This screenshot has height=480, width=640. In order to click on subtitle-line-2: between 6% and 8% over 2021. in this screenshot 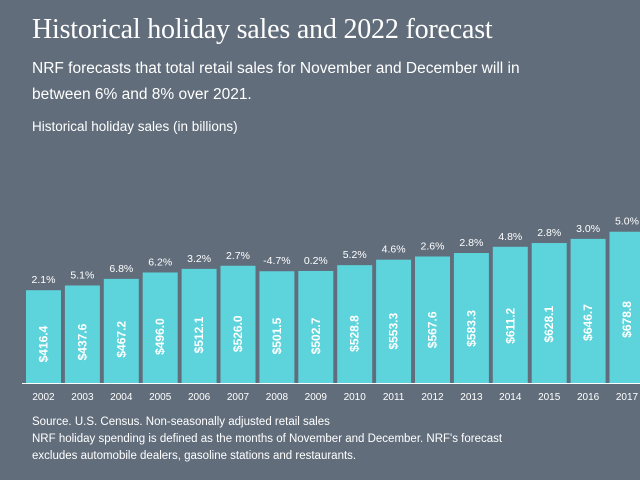, I will do `click(142, 94)`.